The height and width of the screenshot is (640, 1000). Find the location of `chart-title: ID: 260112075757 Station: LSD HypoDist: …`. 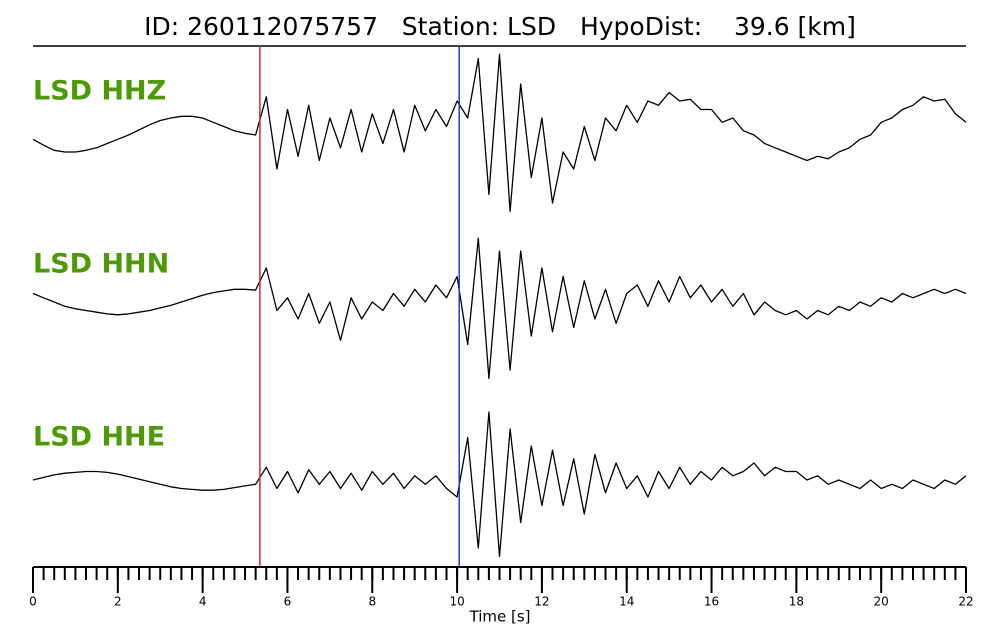

chart-title: ID: 260112075757 Station: LSD HypoDist: … is located at coordinates (500, 26).